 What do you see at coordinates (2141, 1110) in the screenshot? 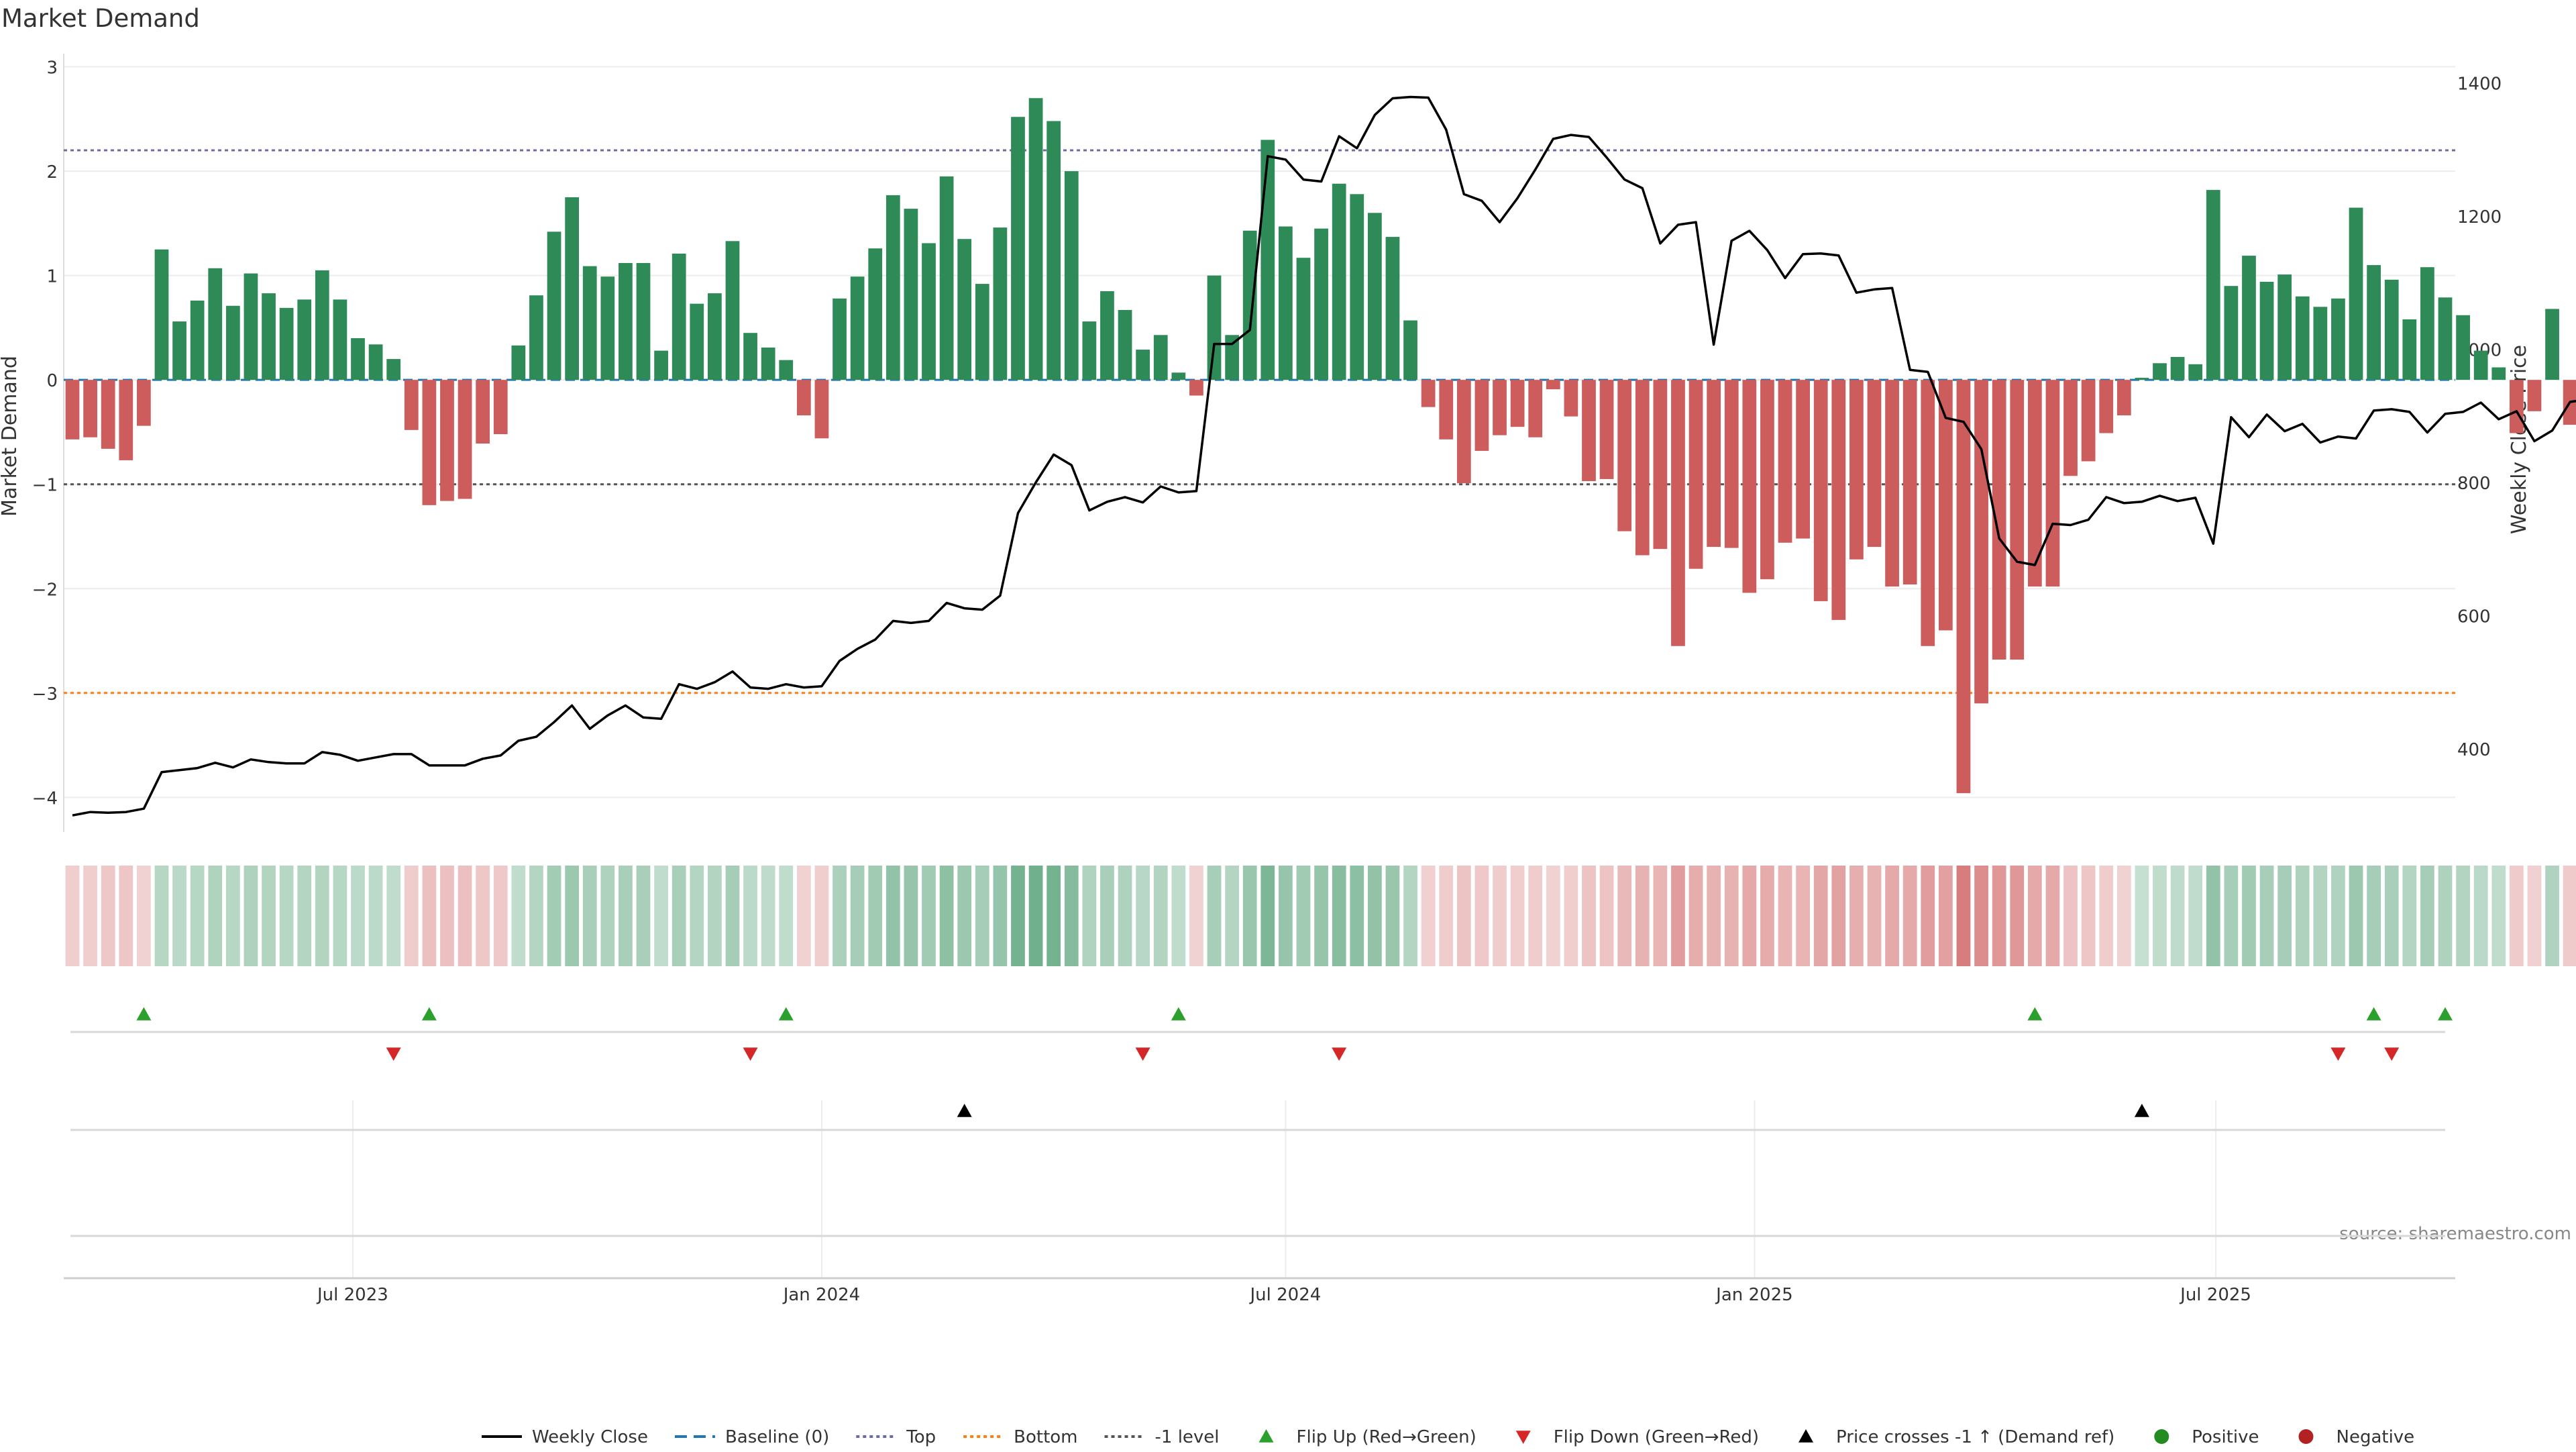
I see `price-cross-marker` at bounding box center [2141, 1110].